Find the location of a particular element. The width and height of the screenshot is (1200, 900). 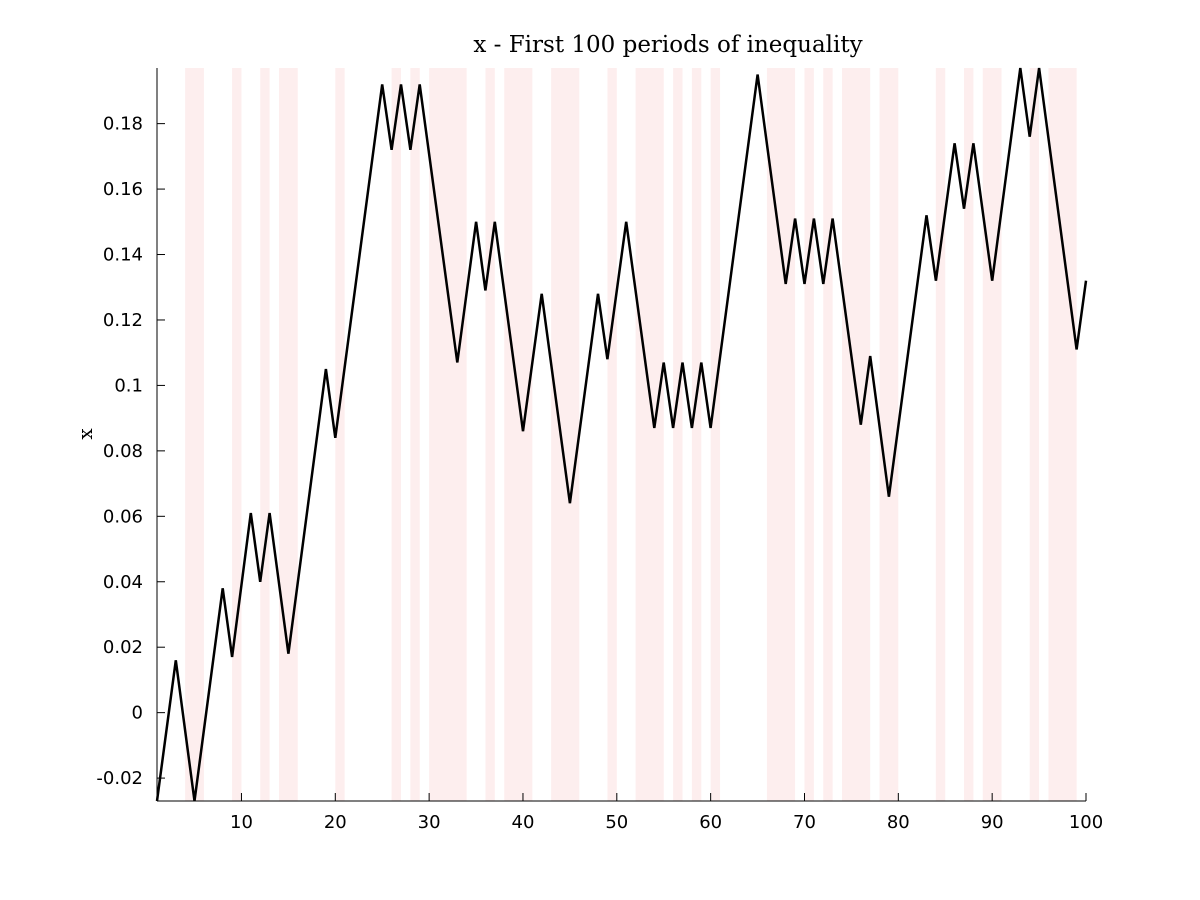

x-tick-label: 90 is located at coordinates (992, 822).